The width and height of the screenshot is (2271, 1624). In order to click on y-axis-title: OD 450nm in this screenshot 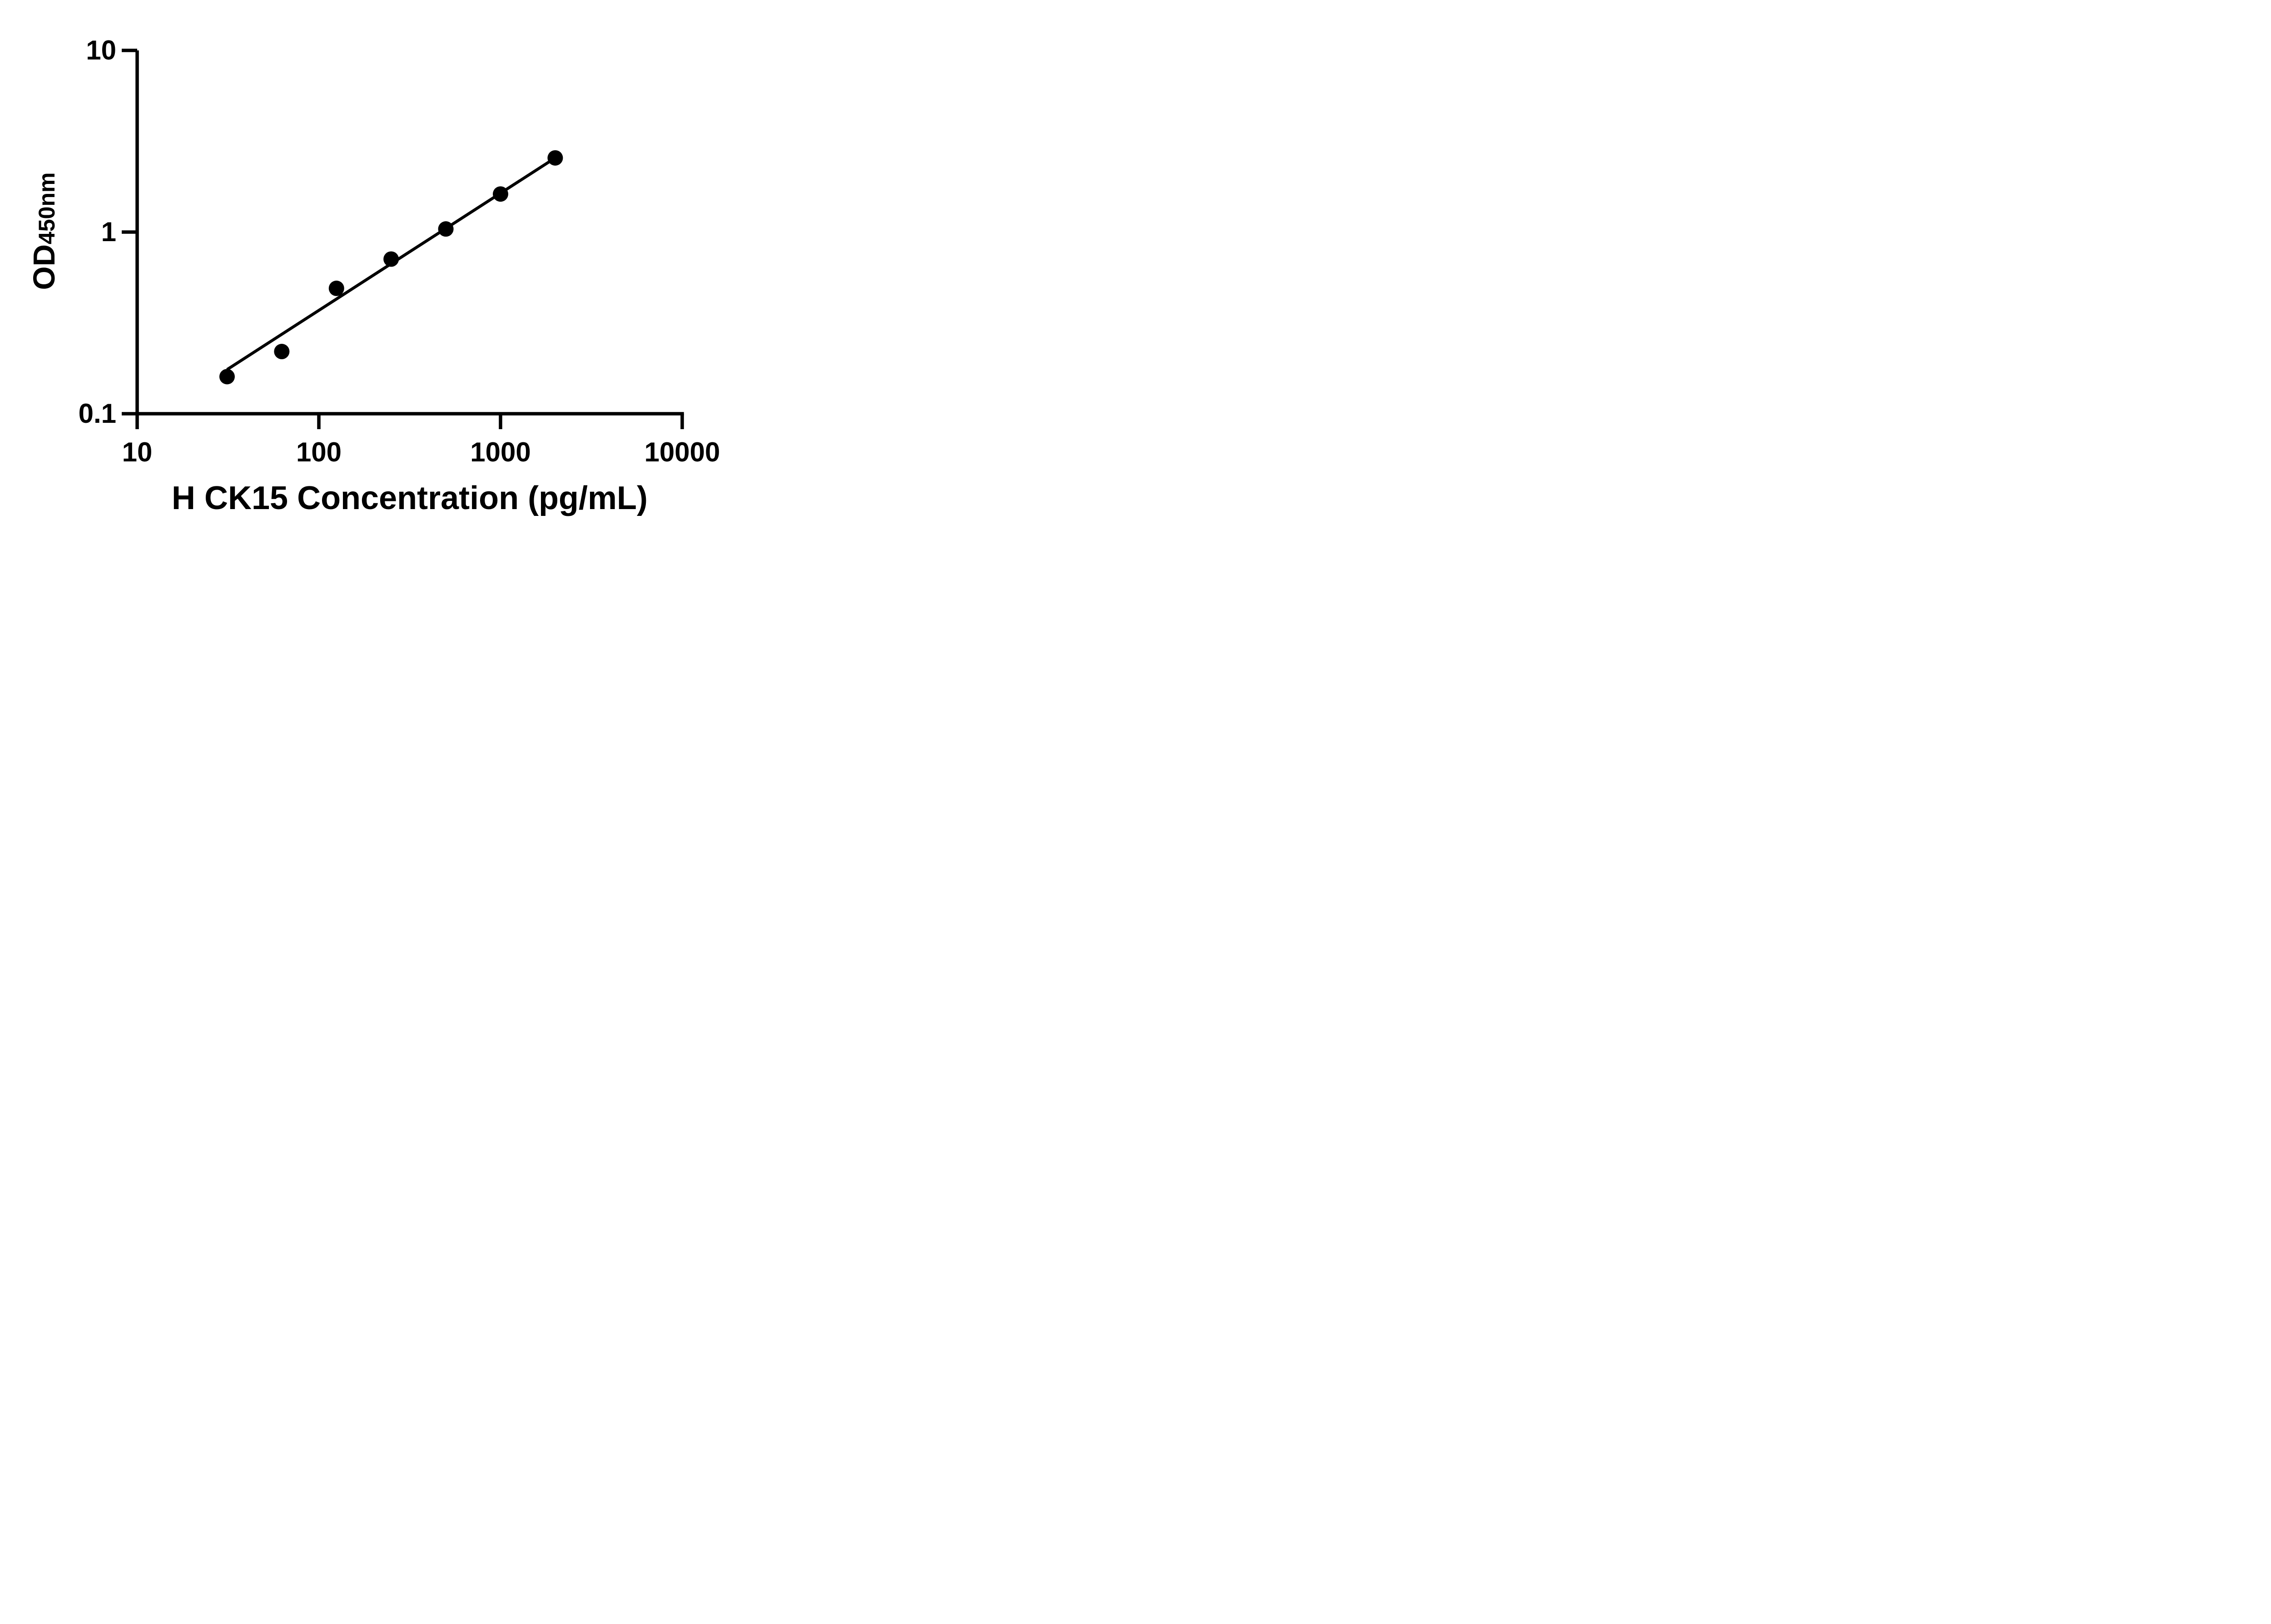, I will do `click(44, 231)`.